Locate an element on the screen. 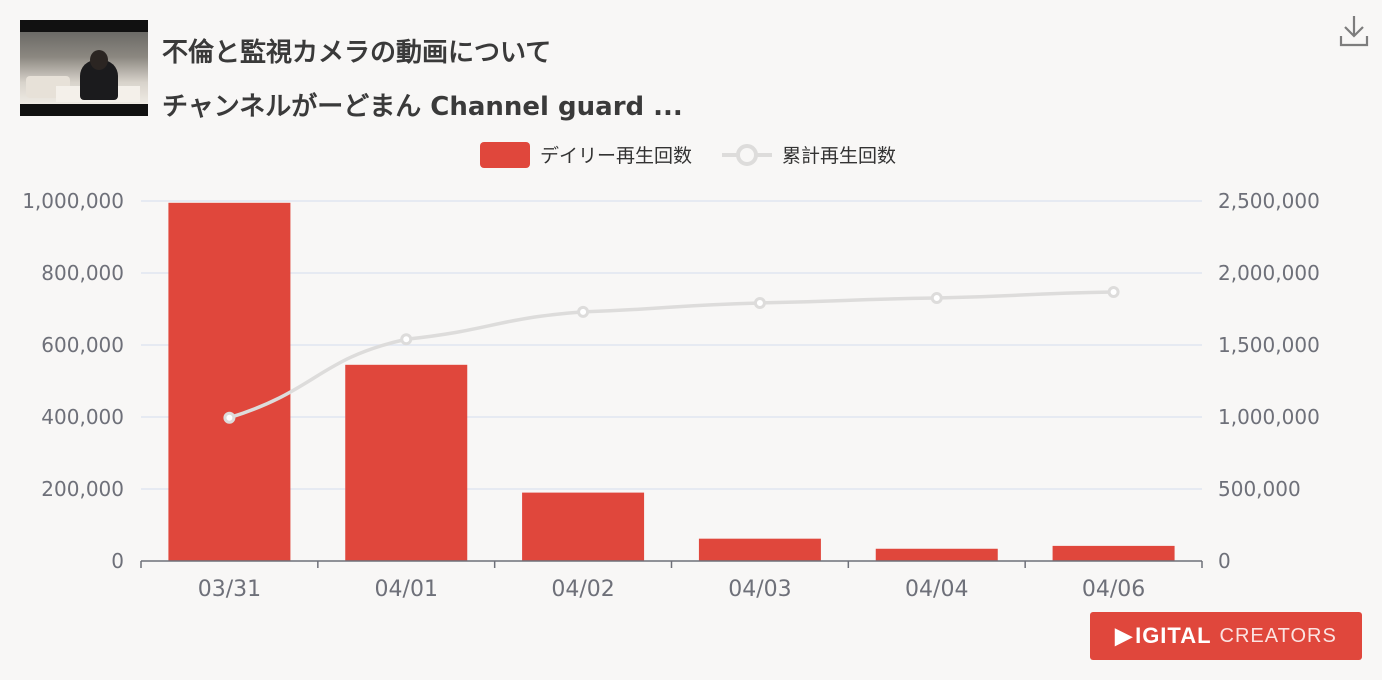 The image size is (1382, 680). y-left-tick-label: 200,000 is located at coordinates (82, 489).